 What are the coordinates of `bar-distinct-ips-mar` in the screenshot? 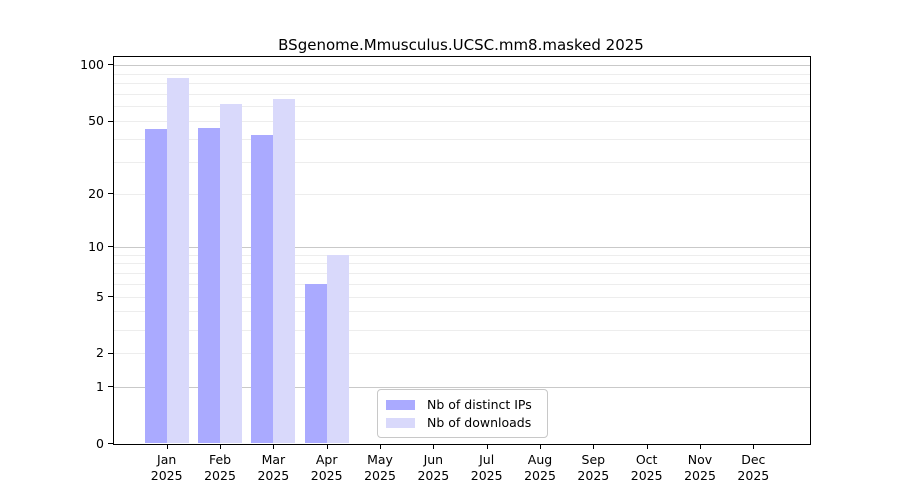 It's located at (262, 289).